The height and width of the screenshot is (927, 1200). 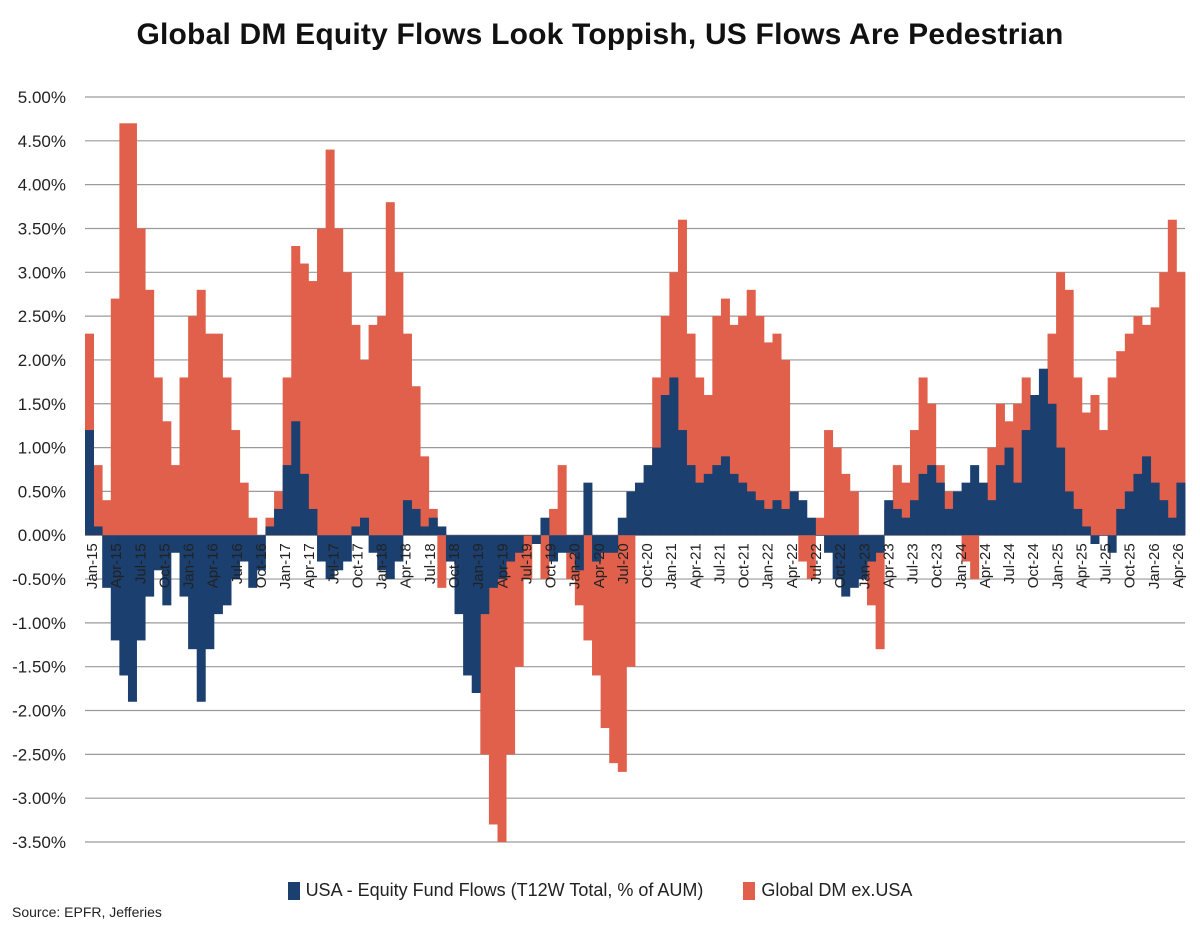 What do you see at coordinates (42, 228) in the screenshot?
I see `y-tick-label: 3.50%` at bounding box center [42, 228].